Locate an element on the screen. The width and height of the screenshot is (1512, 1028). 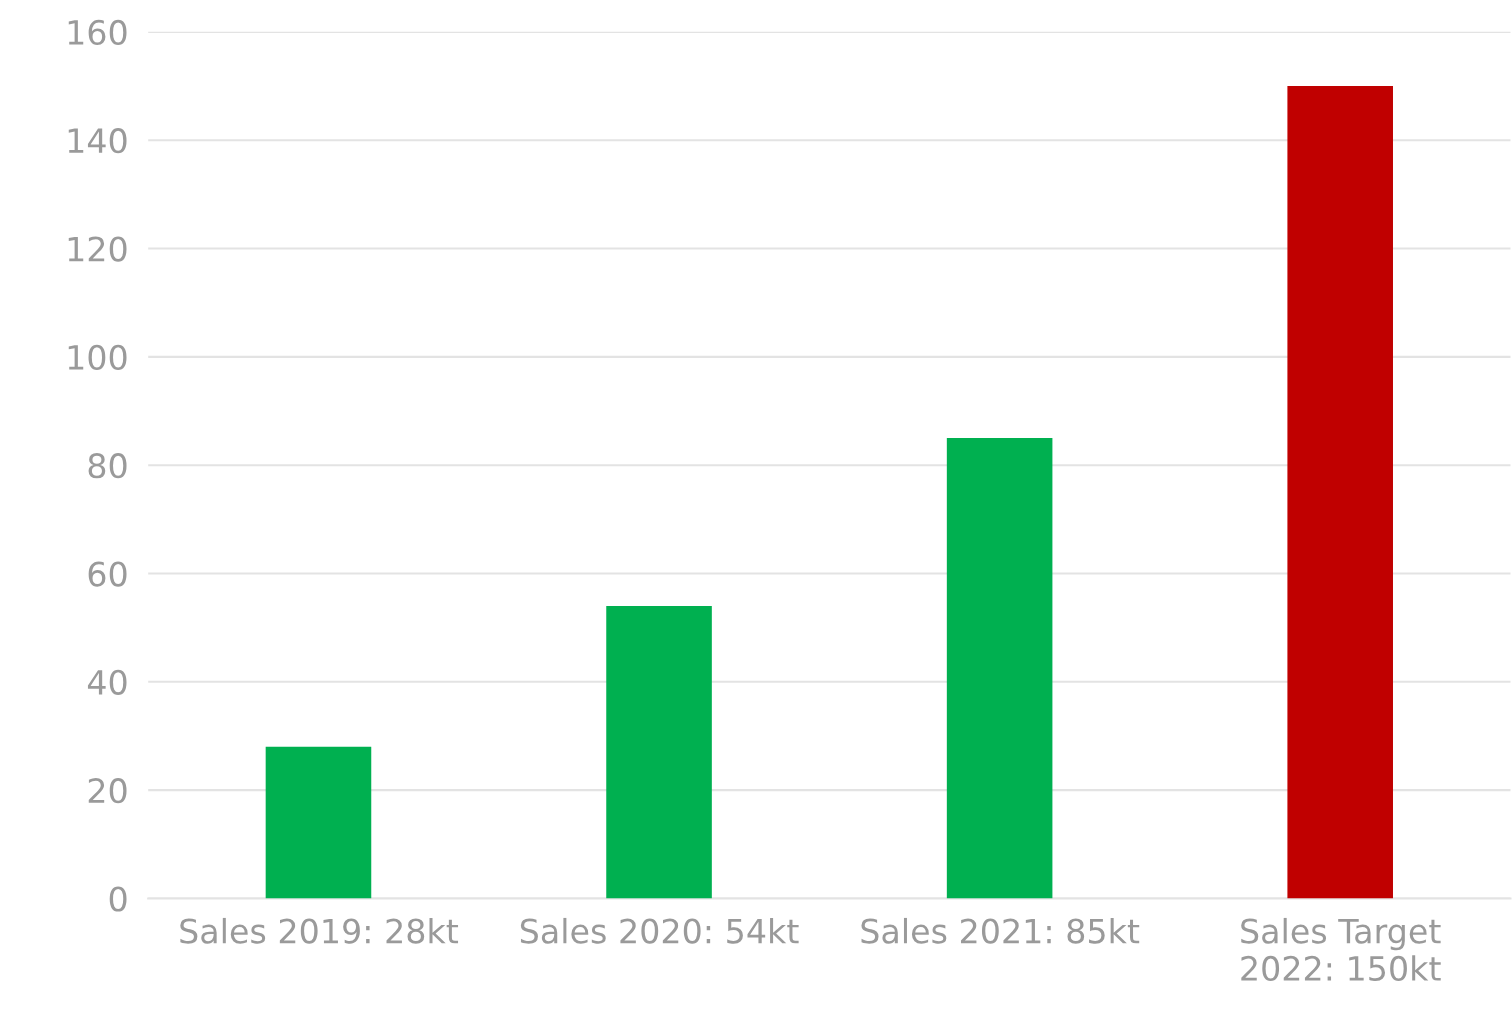
x-tick-label: Sales 2021: 85kt is located at coordinates (1000, 930).